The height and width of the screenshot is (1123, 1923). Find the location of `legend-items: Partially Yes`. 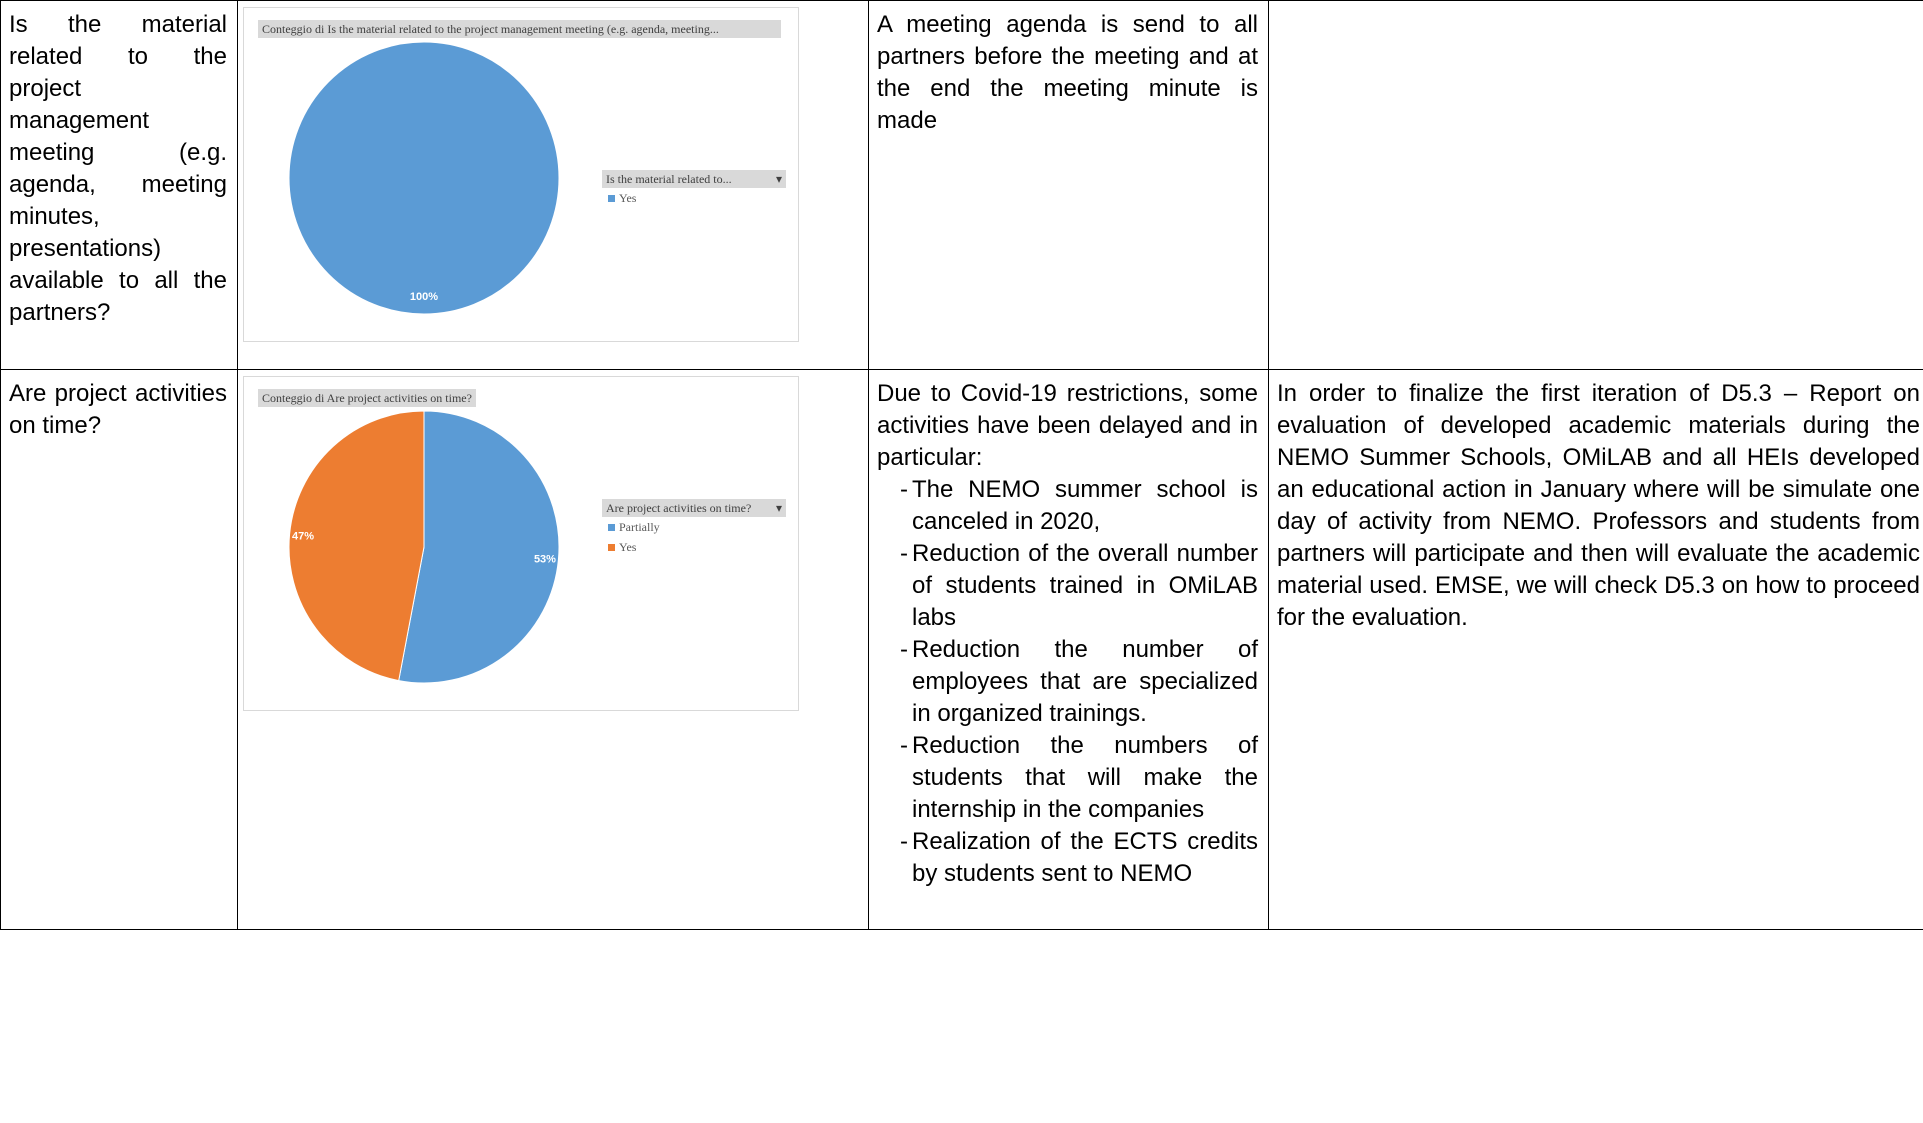

legend-items: Partially Yes is located at coordinates (694, 537).